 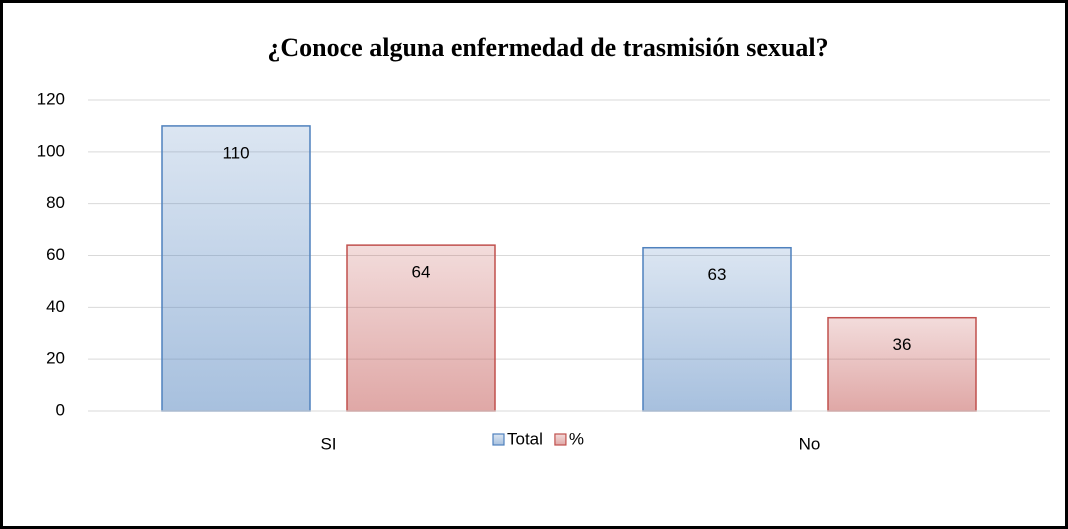 What do you see at coordinates (902, 344) in the screenshot?
I see `data-label: 36` at bounding box center [902, 344].